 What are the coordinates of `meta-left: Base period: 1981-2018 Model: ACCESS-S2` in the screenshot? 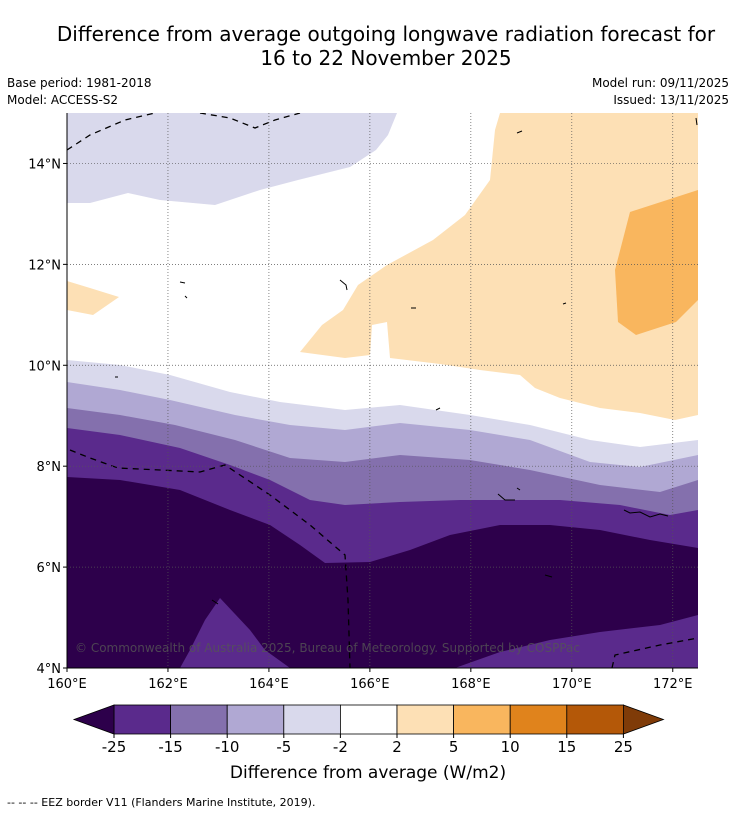 It's located at (79, 92).